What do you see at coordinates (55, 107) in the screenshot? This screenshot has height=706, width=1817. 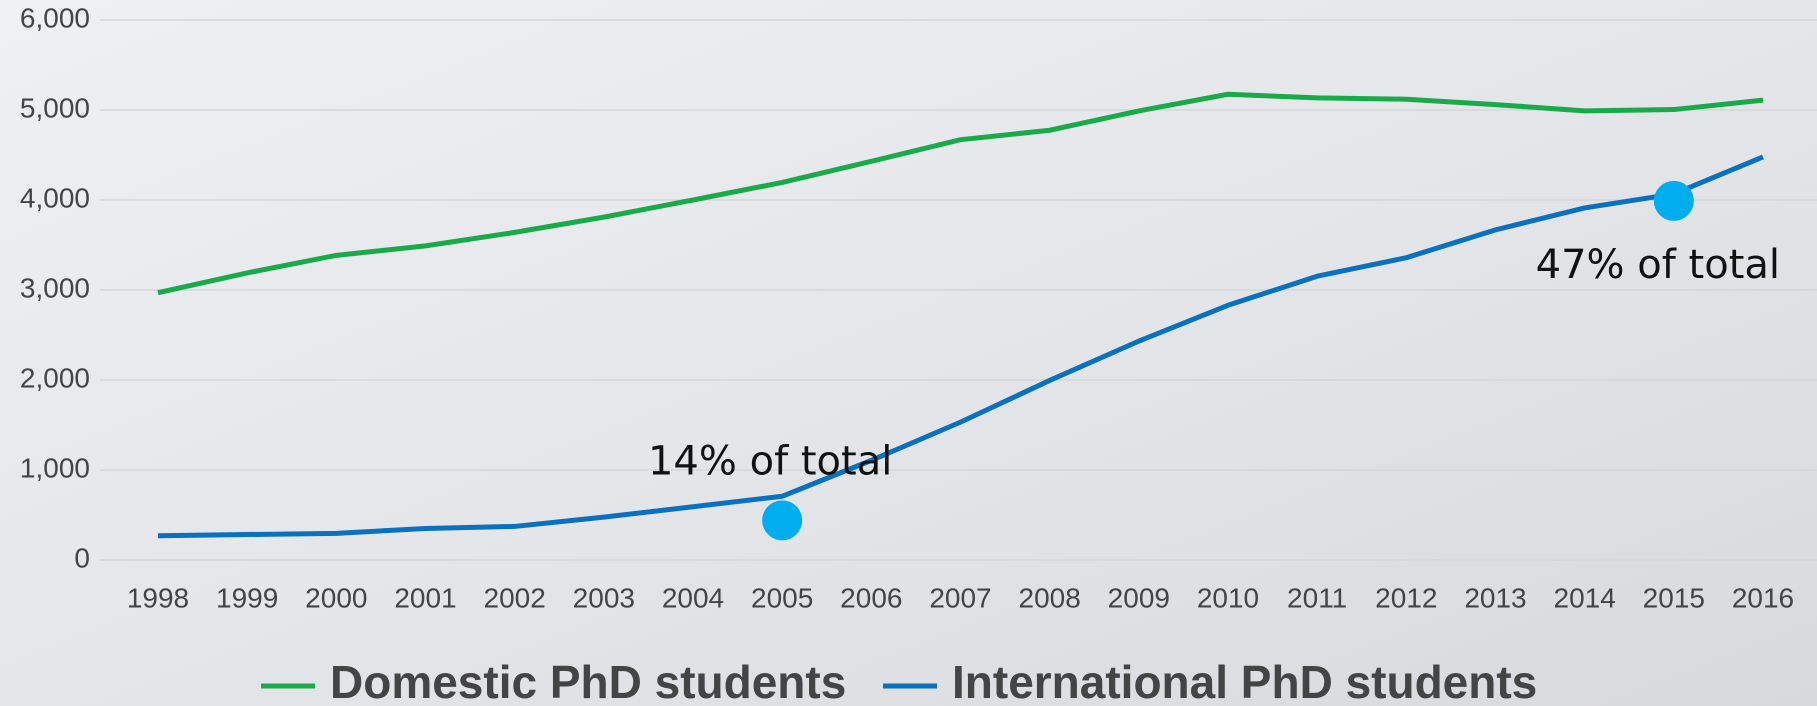 I see `y-tick-label: 5,000` at bounding box center [55, 107].